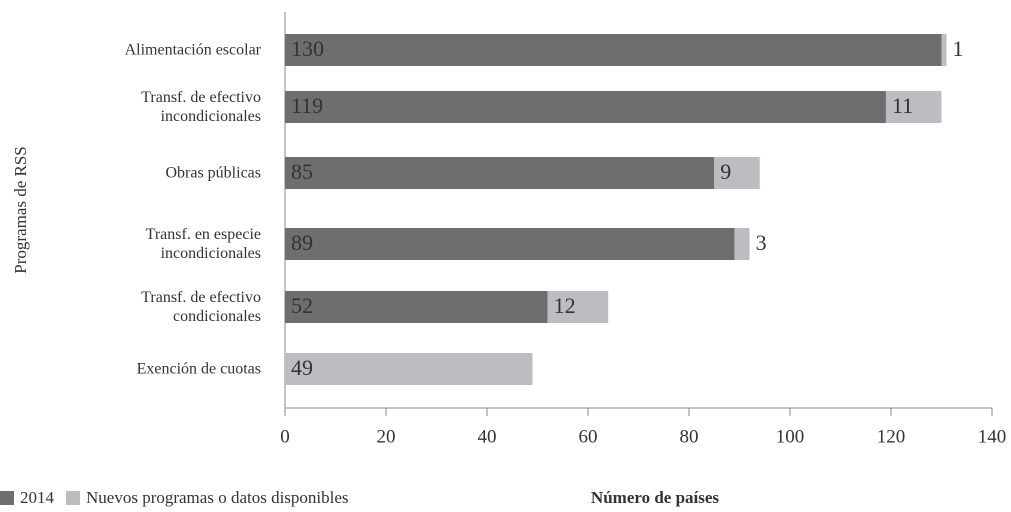 The image size is (1011, 512). Describe the element at coordinates (588, 436) in the screenshot. I see `x-tick-label: 60` at that location.